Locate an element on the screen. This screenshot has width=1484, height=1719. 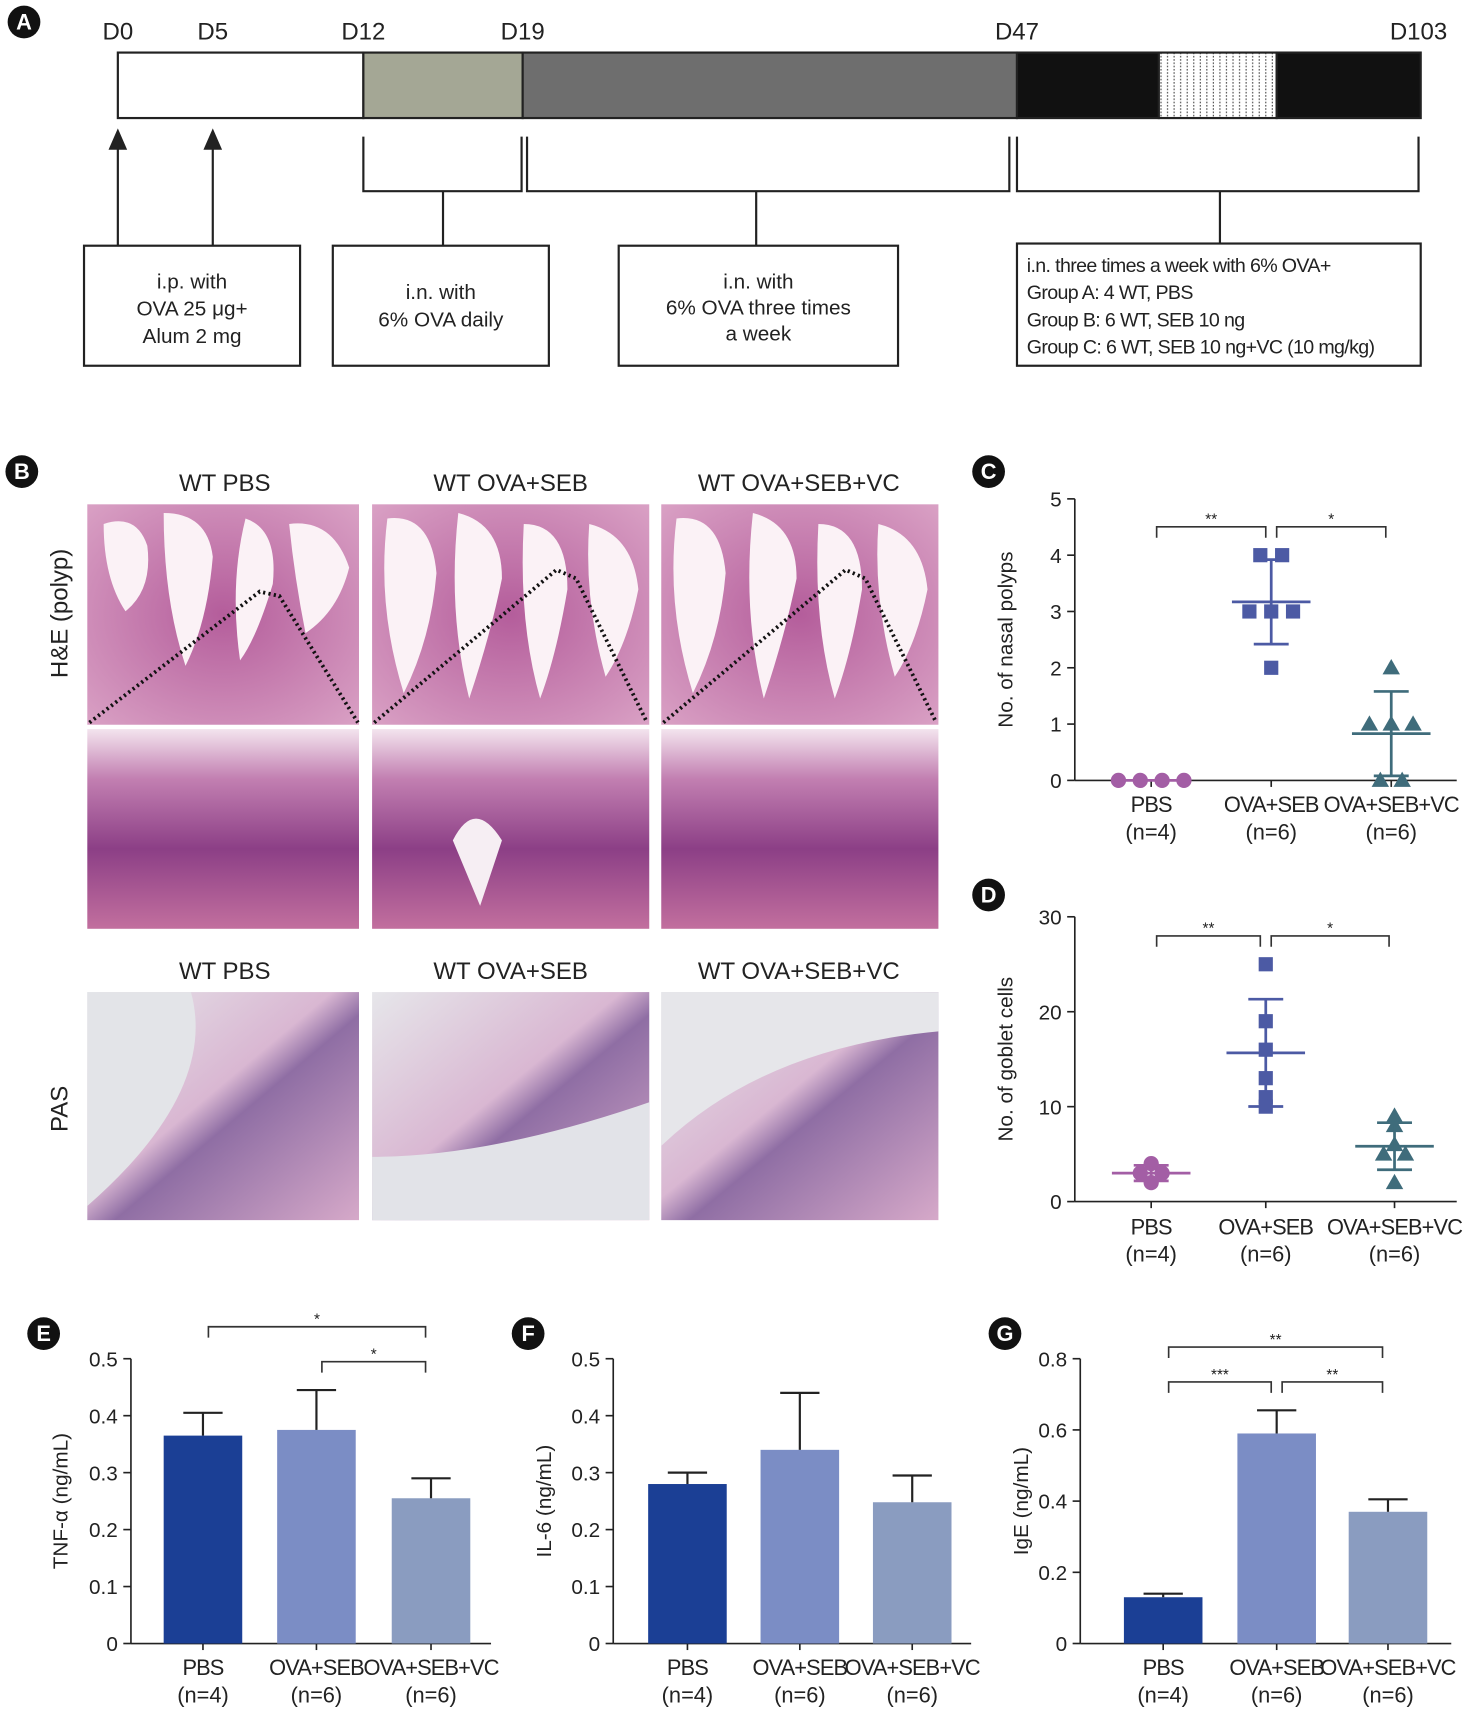
day-label: D0 is located at coordinates (118, 31).